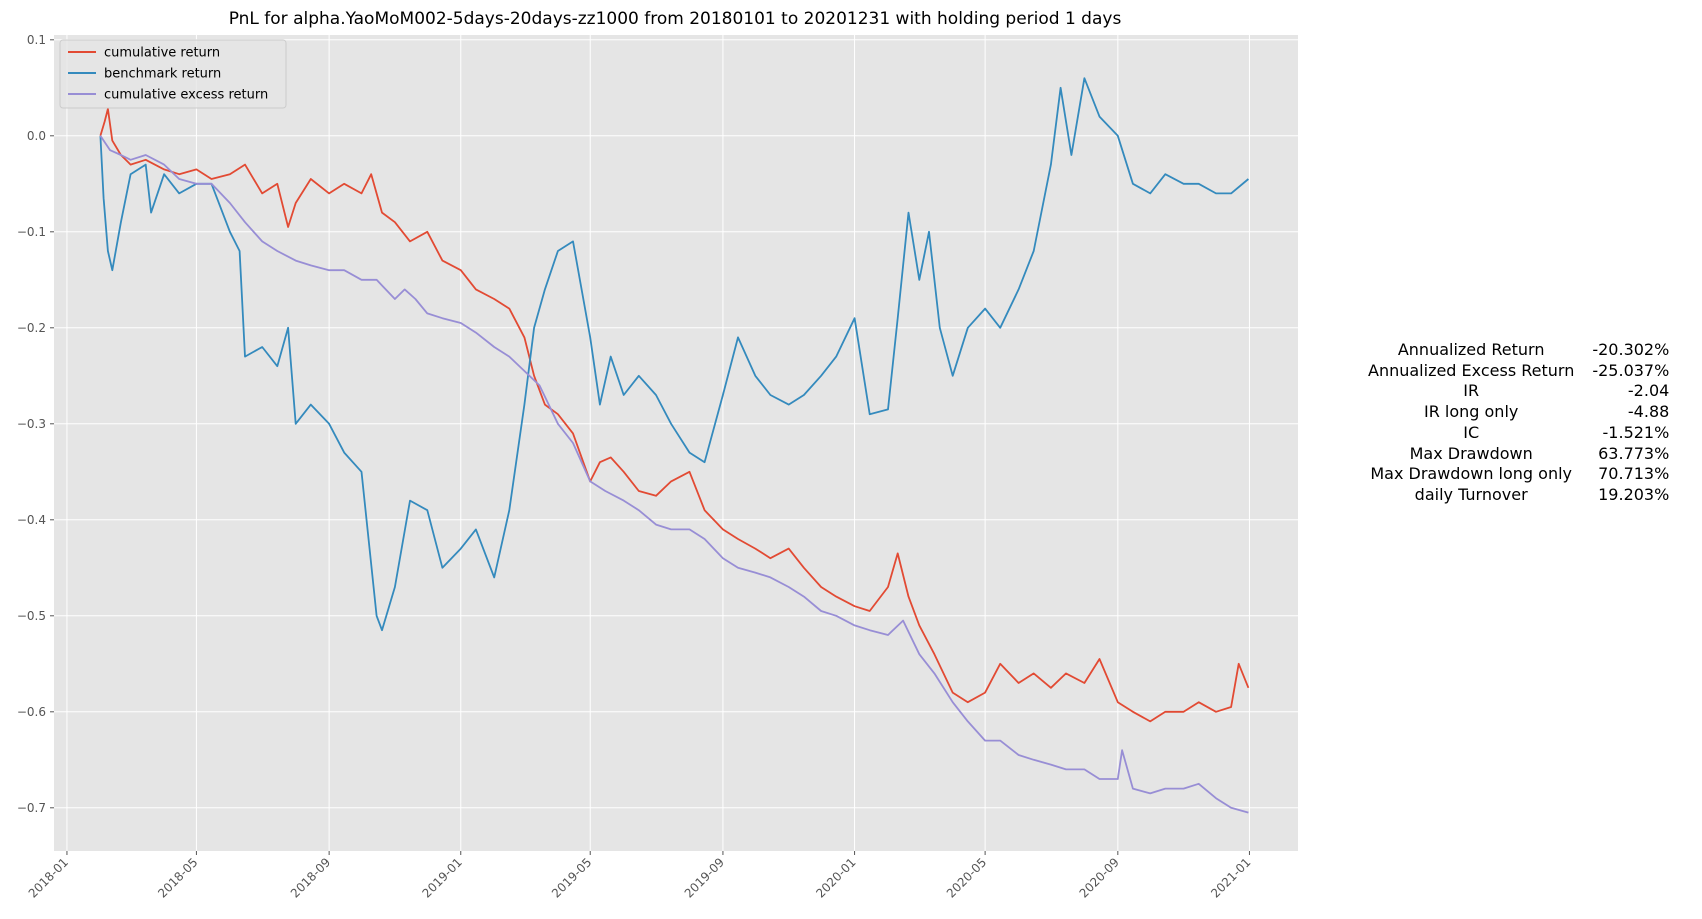 The height and width of the screenshot is (919, 1702). I want to click on x-tick-label: 2020-05, so click(966, 877).